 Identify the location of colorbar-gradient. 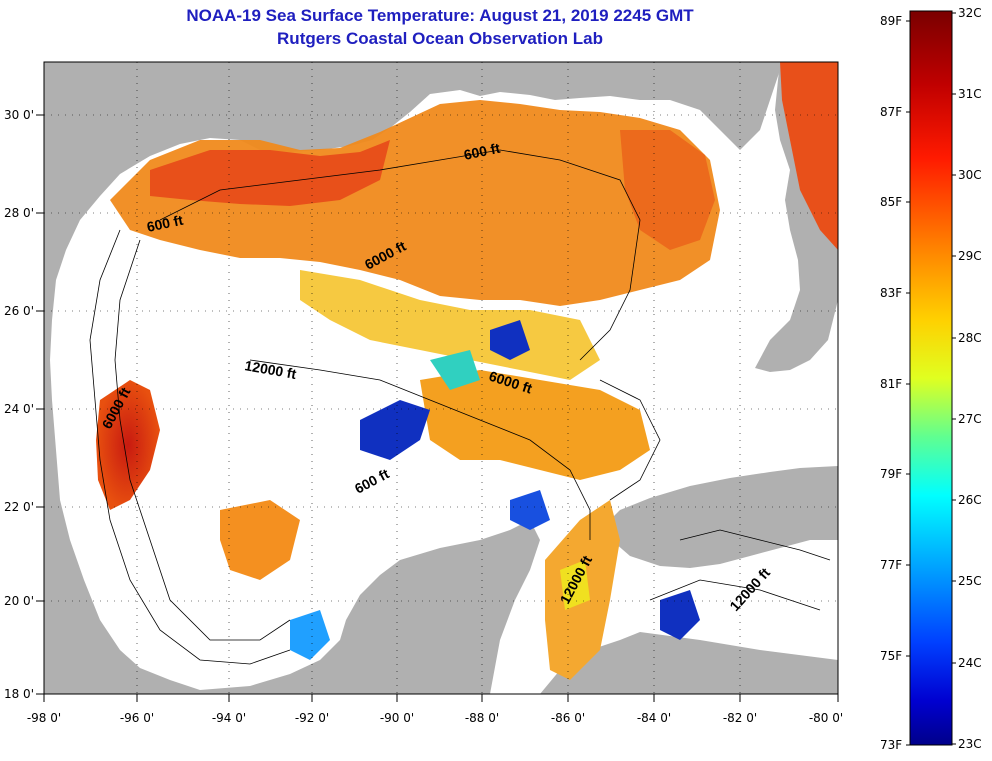
(931, 378).